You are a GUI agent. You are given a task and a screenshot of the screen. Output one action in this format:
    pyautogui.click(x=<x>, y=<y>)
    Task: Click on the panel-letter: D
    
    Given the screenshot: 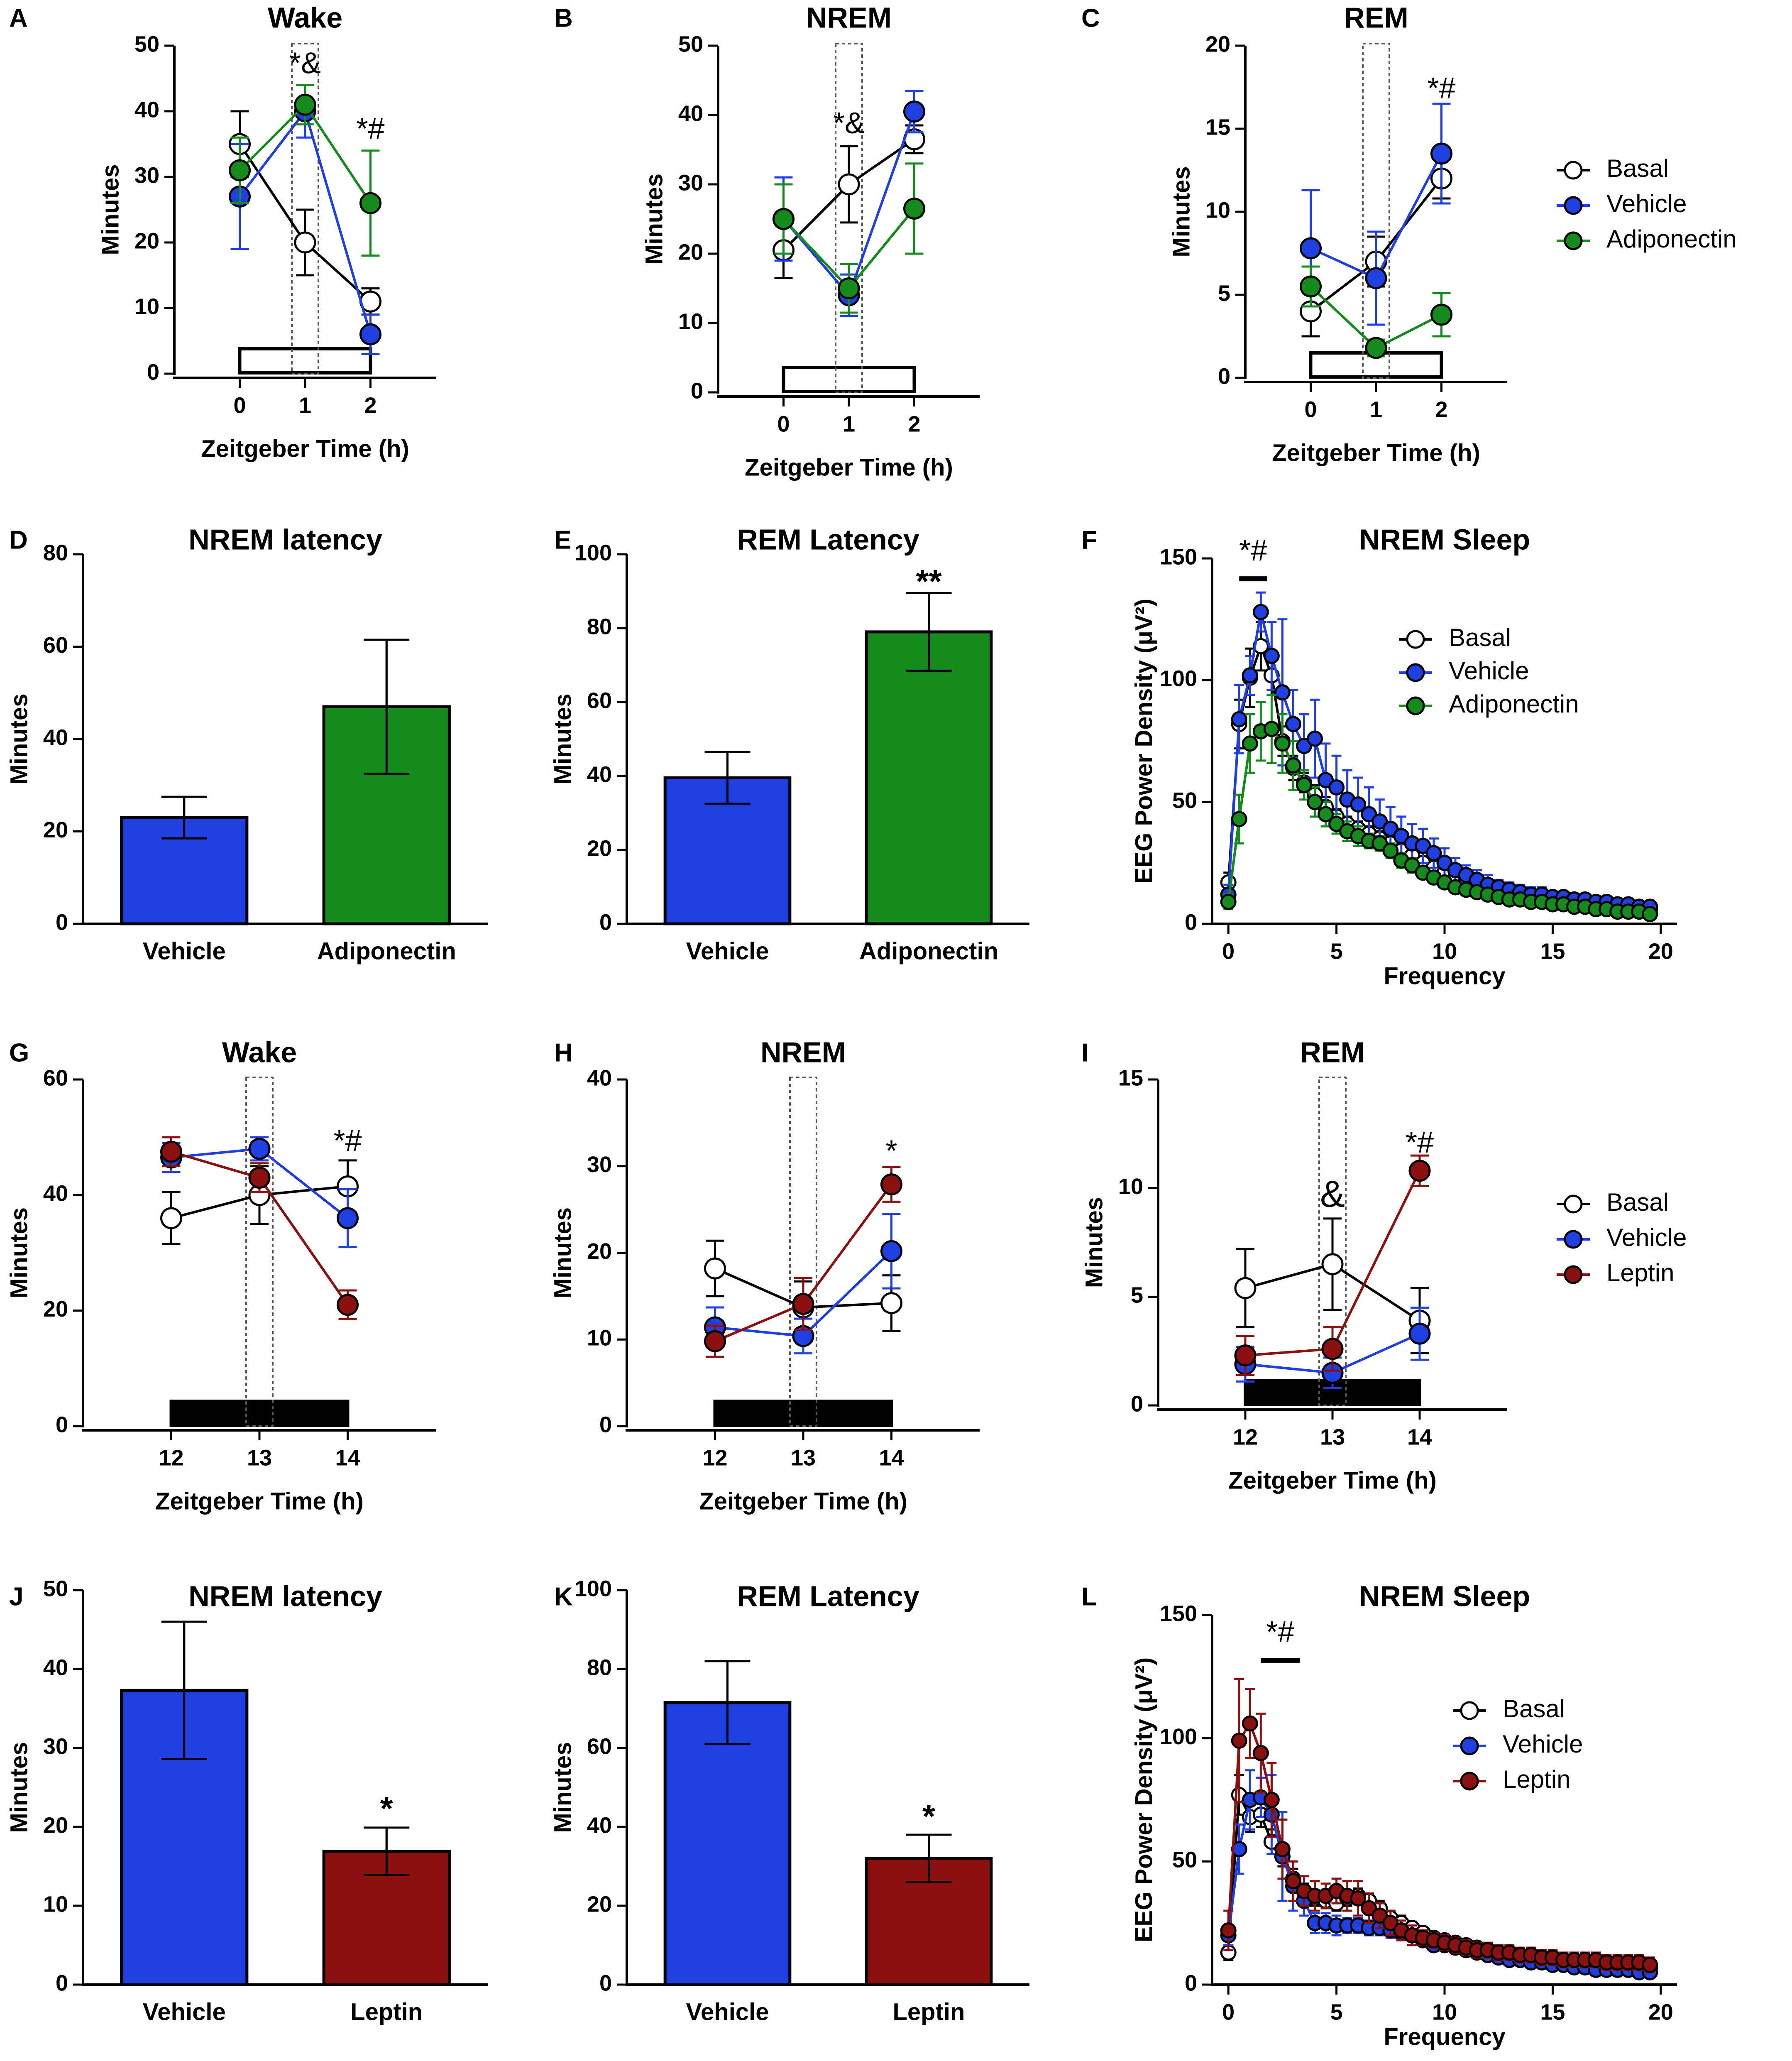 What is the action you would take?
    pyautogui.click(x=18, y=540)
    